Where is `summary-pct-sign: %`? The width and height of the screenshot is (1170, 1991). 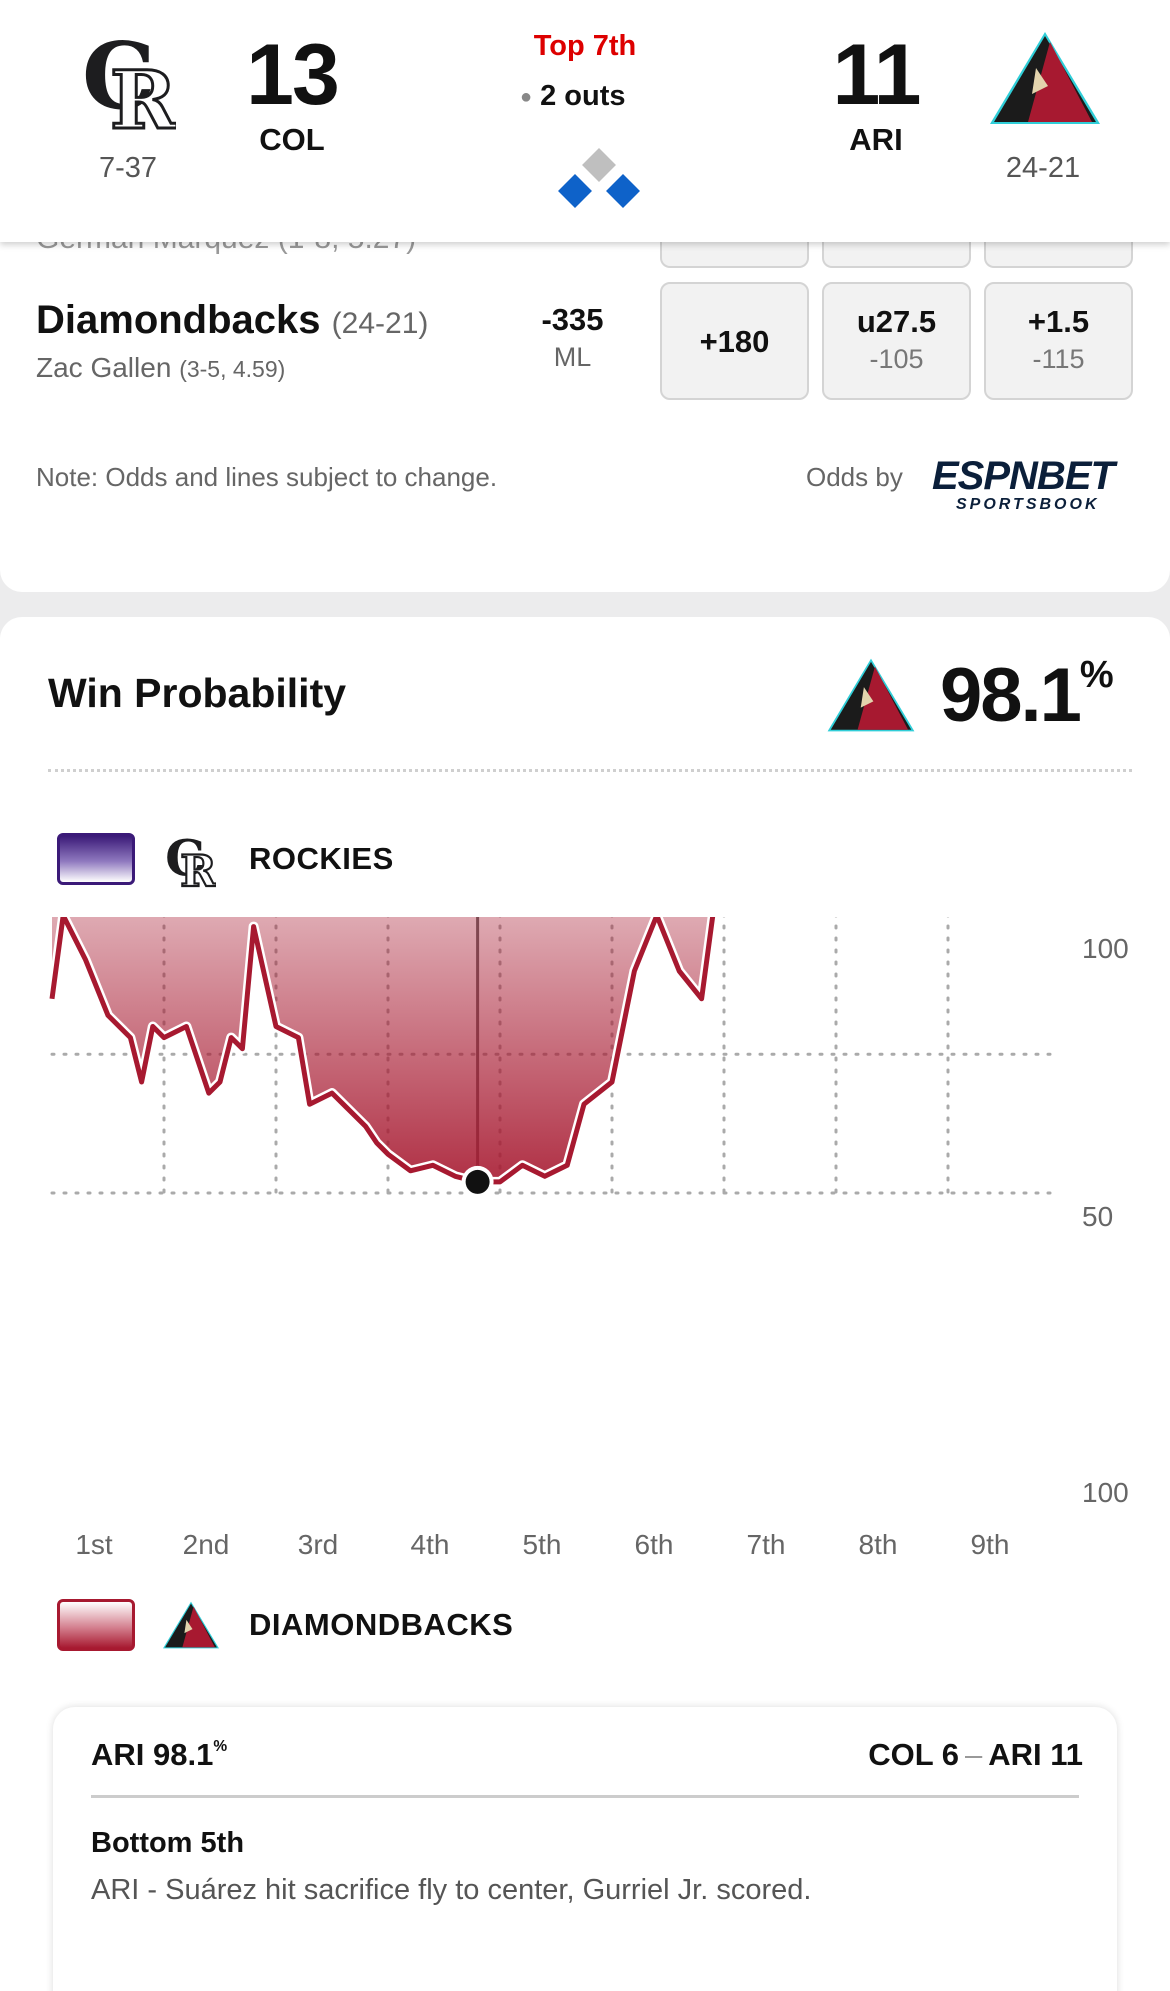
summary-pct-sign: % is located at coordinates (220, 1747).